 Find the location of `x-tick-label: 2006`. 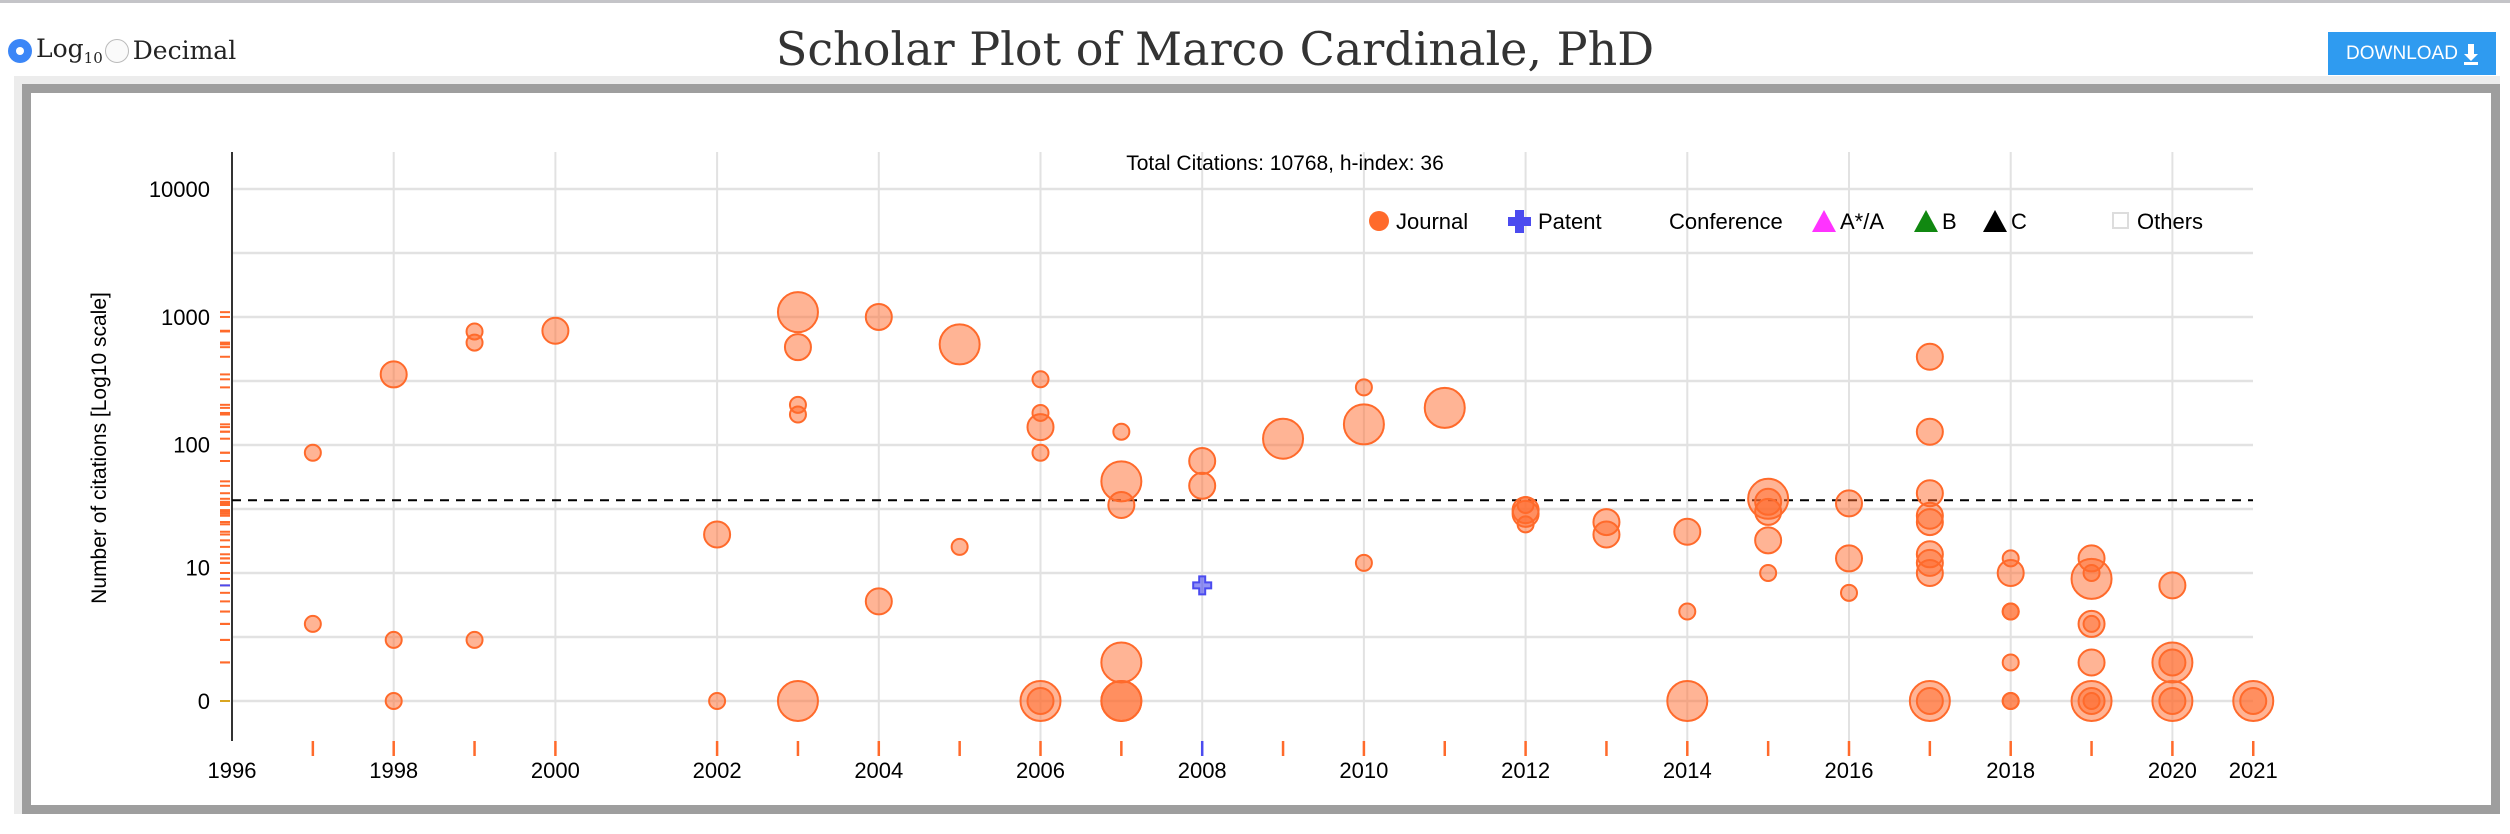

x-tick-label: 2006 is located at coordinates (1040, 770).